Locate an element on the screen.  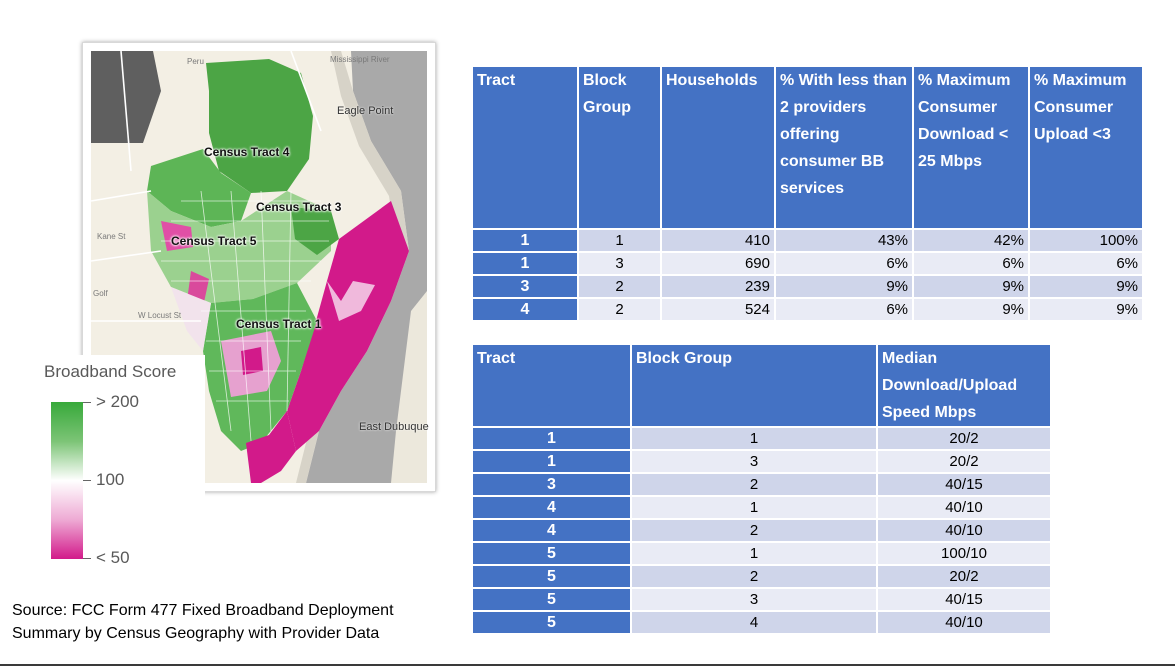
legend-label-mid: 100 is located at coordinates (110, 479).